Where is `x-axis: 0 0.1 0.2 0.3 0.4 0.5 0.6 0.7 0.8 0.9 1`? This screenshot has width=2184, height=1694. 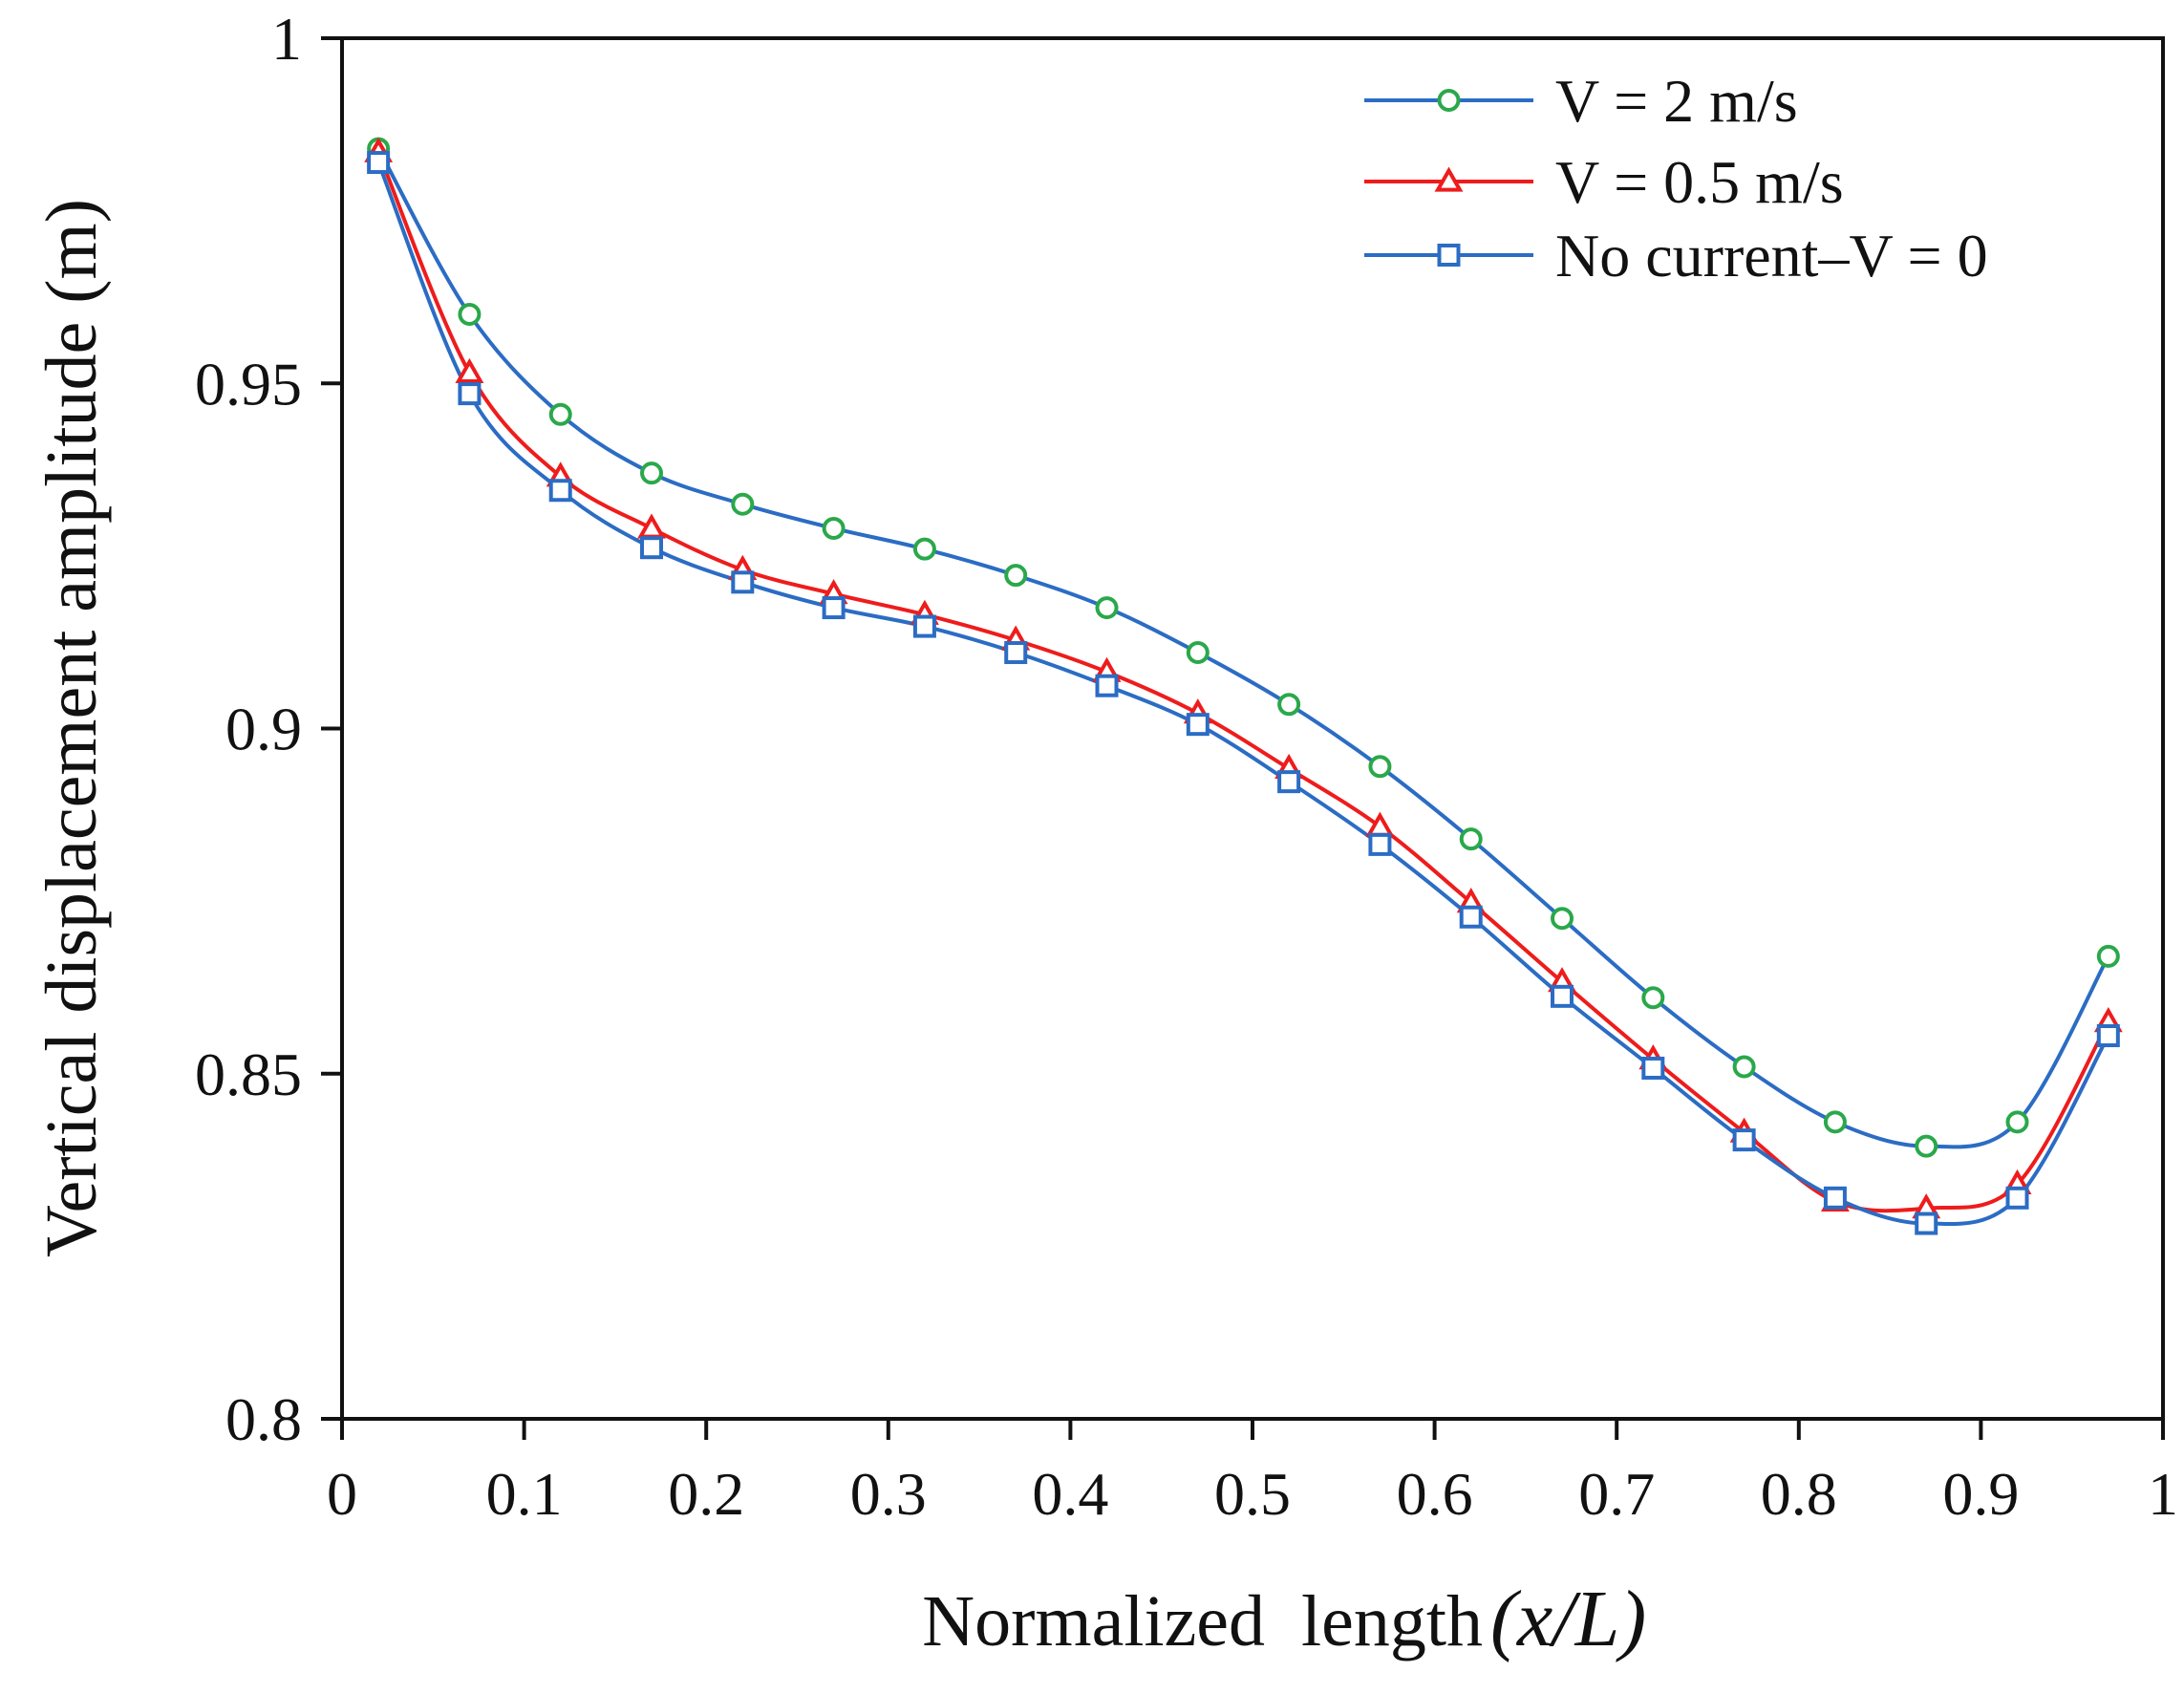 x-axis: 0 0.1 0.2 0.3 0.4 0.5 0.6 0.7 0.8 0.9 1 is located at coordinates (1252, 1473).